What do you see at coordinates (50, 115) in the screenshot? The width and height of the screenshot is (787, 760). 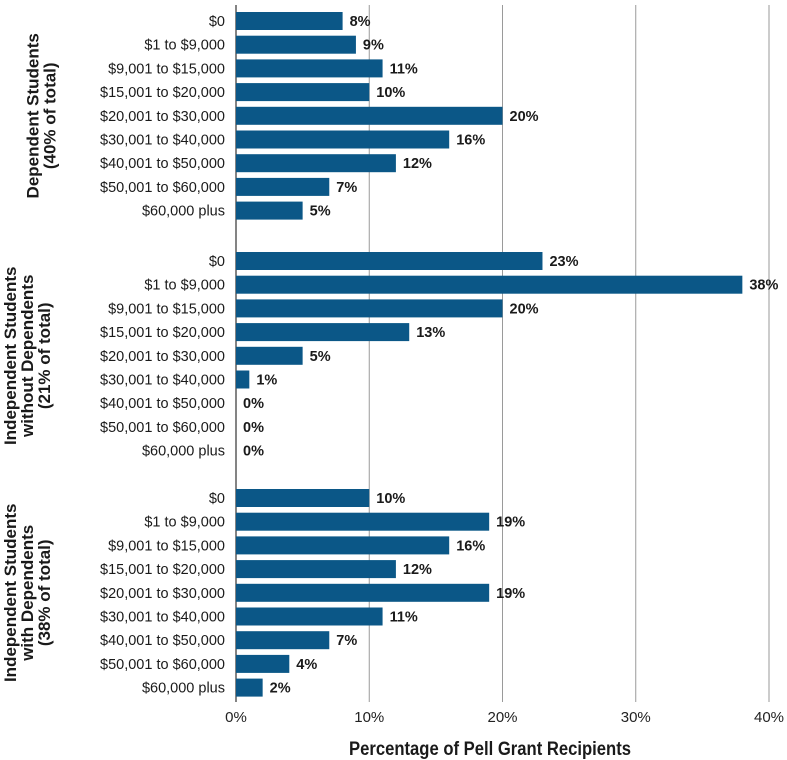 I see `group-title-line: (40% of total)` at bounding box center [50, 115].